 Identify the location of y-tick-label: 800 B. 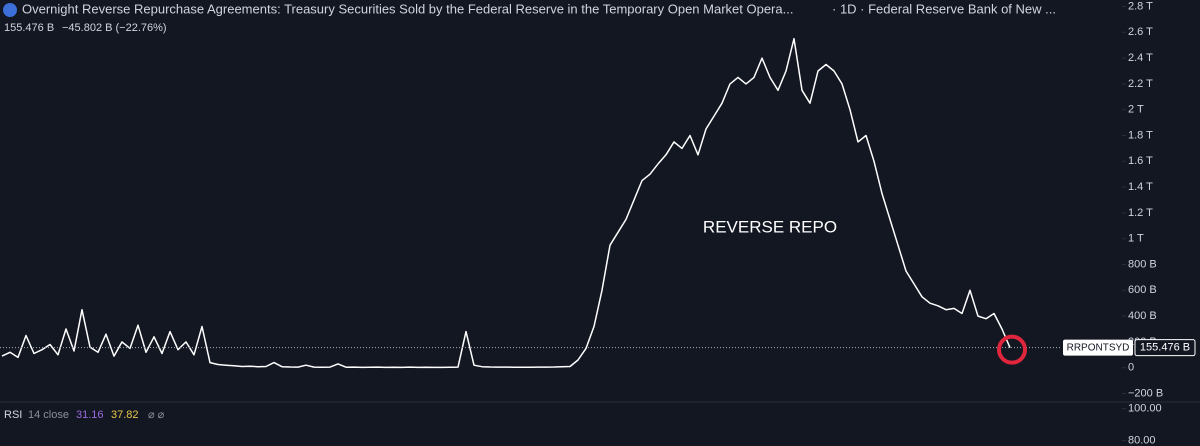
(1142, 264).